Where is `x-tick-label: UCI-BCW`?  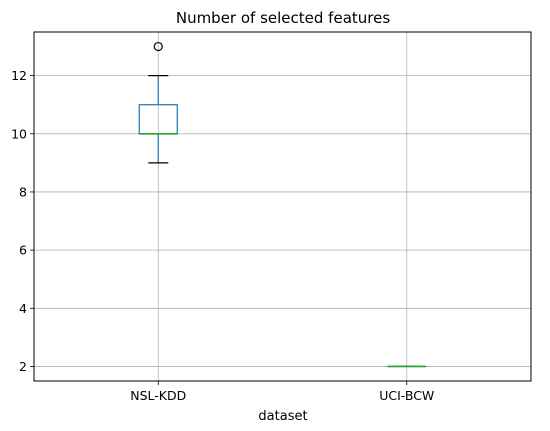
x-tick-label: UCI-BCW is located at coordinates (406, 395).